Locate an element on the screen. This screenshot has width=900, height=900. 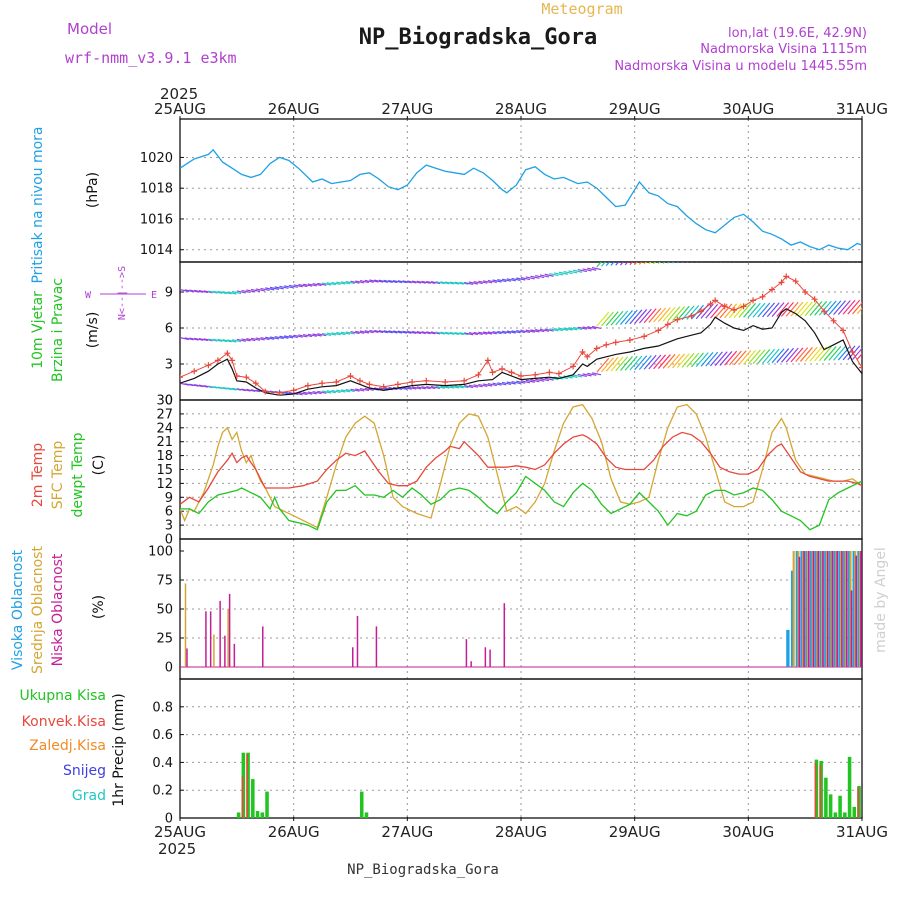
model-label: Model is located at coordinates (89, 29).